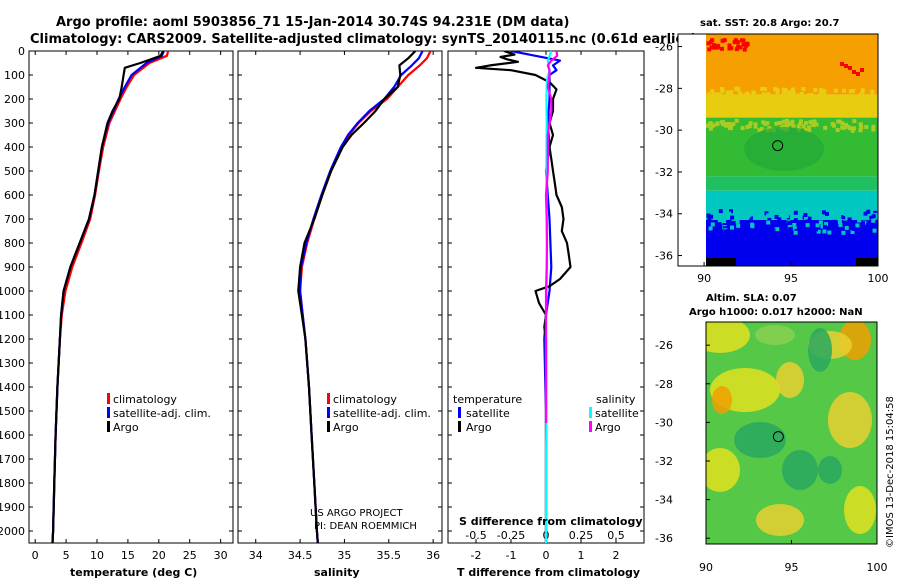  Describe the element at coordinates (159, 413) in the screenshot. I see `temperature-legend: climatology satellite-adj. clim. Argo` at that location.